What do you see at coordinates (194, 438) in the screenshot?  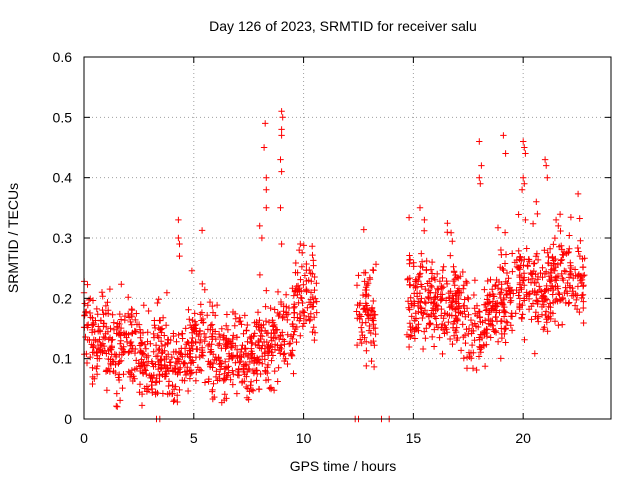 I see `x-tick-label: 5` at bounding box center [194, 438].